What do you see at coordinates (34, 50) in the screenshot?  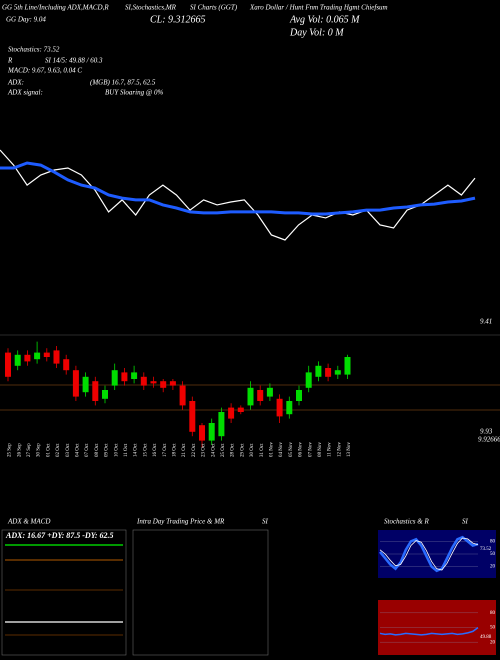 I see `header-text: Stochastics: 73.52` at bounding box center [34, 50].